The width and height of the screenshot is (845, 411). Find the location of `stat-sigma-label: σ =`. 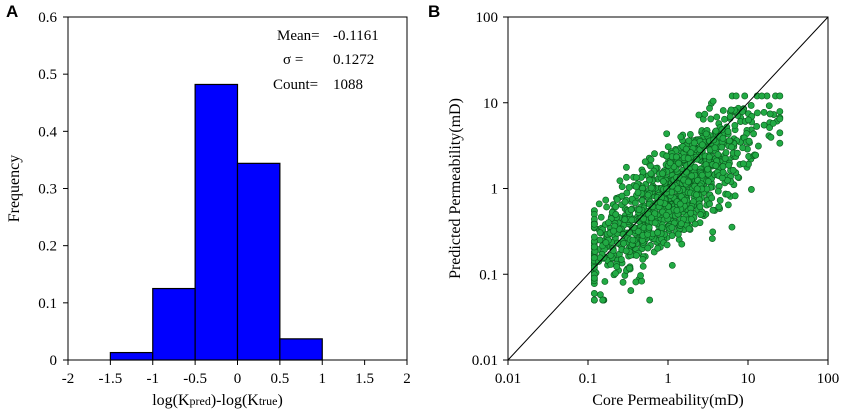

stat-sigma-label: σ = is located at coordinates (293, 60).